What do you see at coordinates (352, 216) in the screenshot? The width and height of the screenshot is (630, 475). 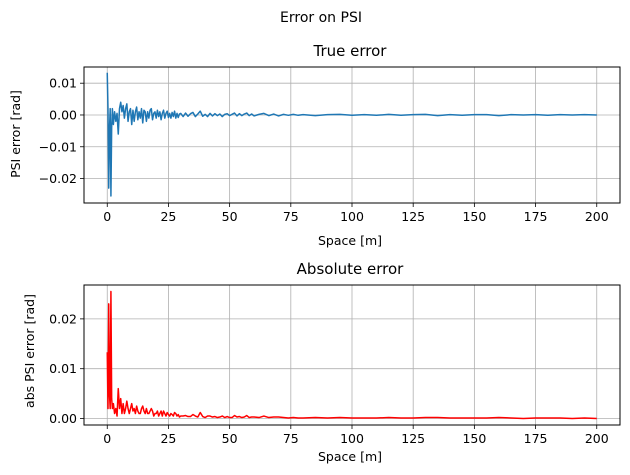 I see `true-error-xtick-label: 100` at bounding box center [352, 216].